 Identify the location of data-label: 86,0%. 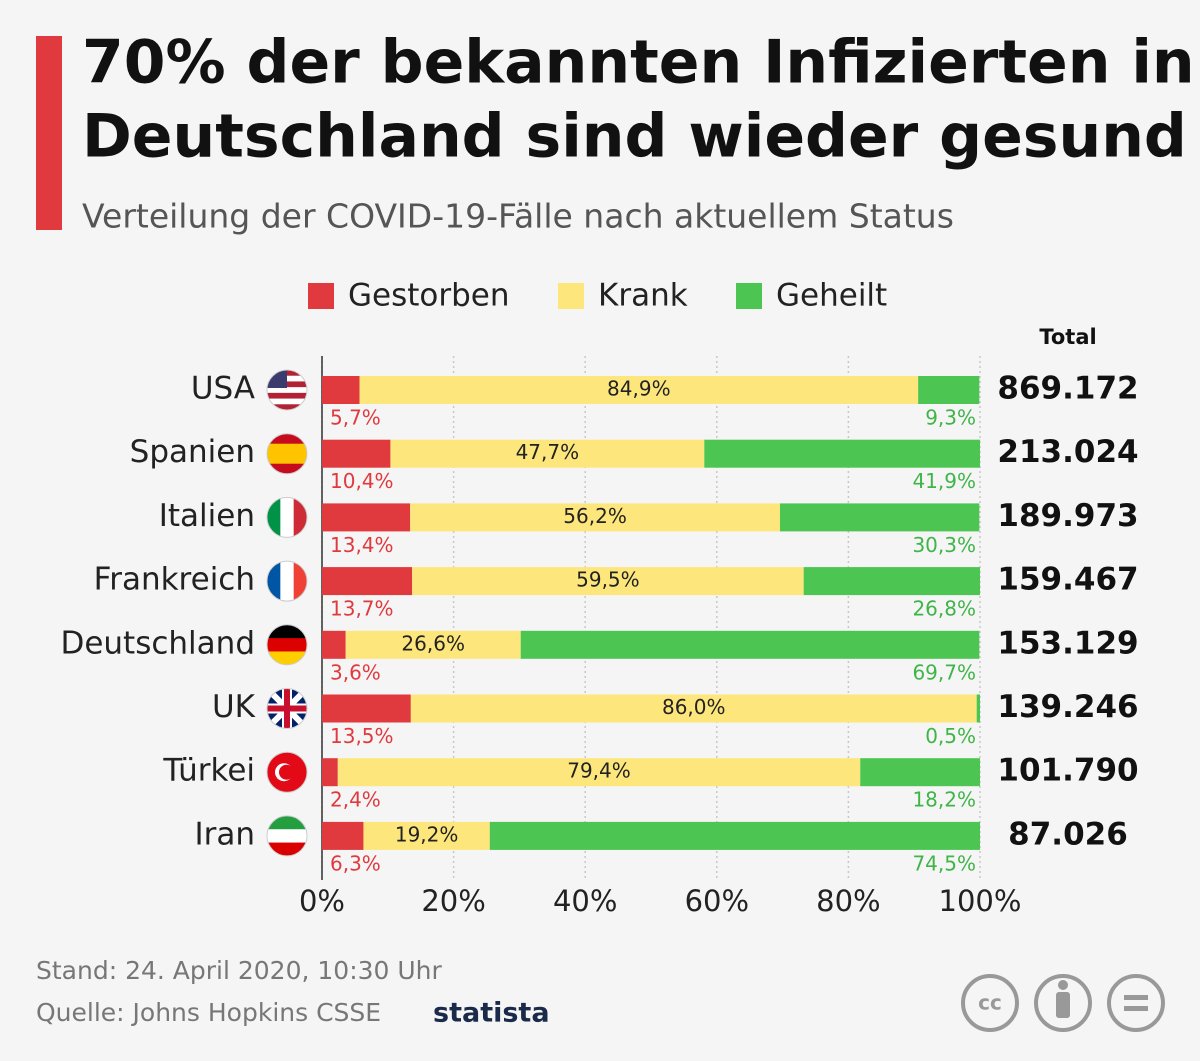
(694, 707).